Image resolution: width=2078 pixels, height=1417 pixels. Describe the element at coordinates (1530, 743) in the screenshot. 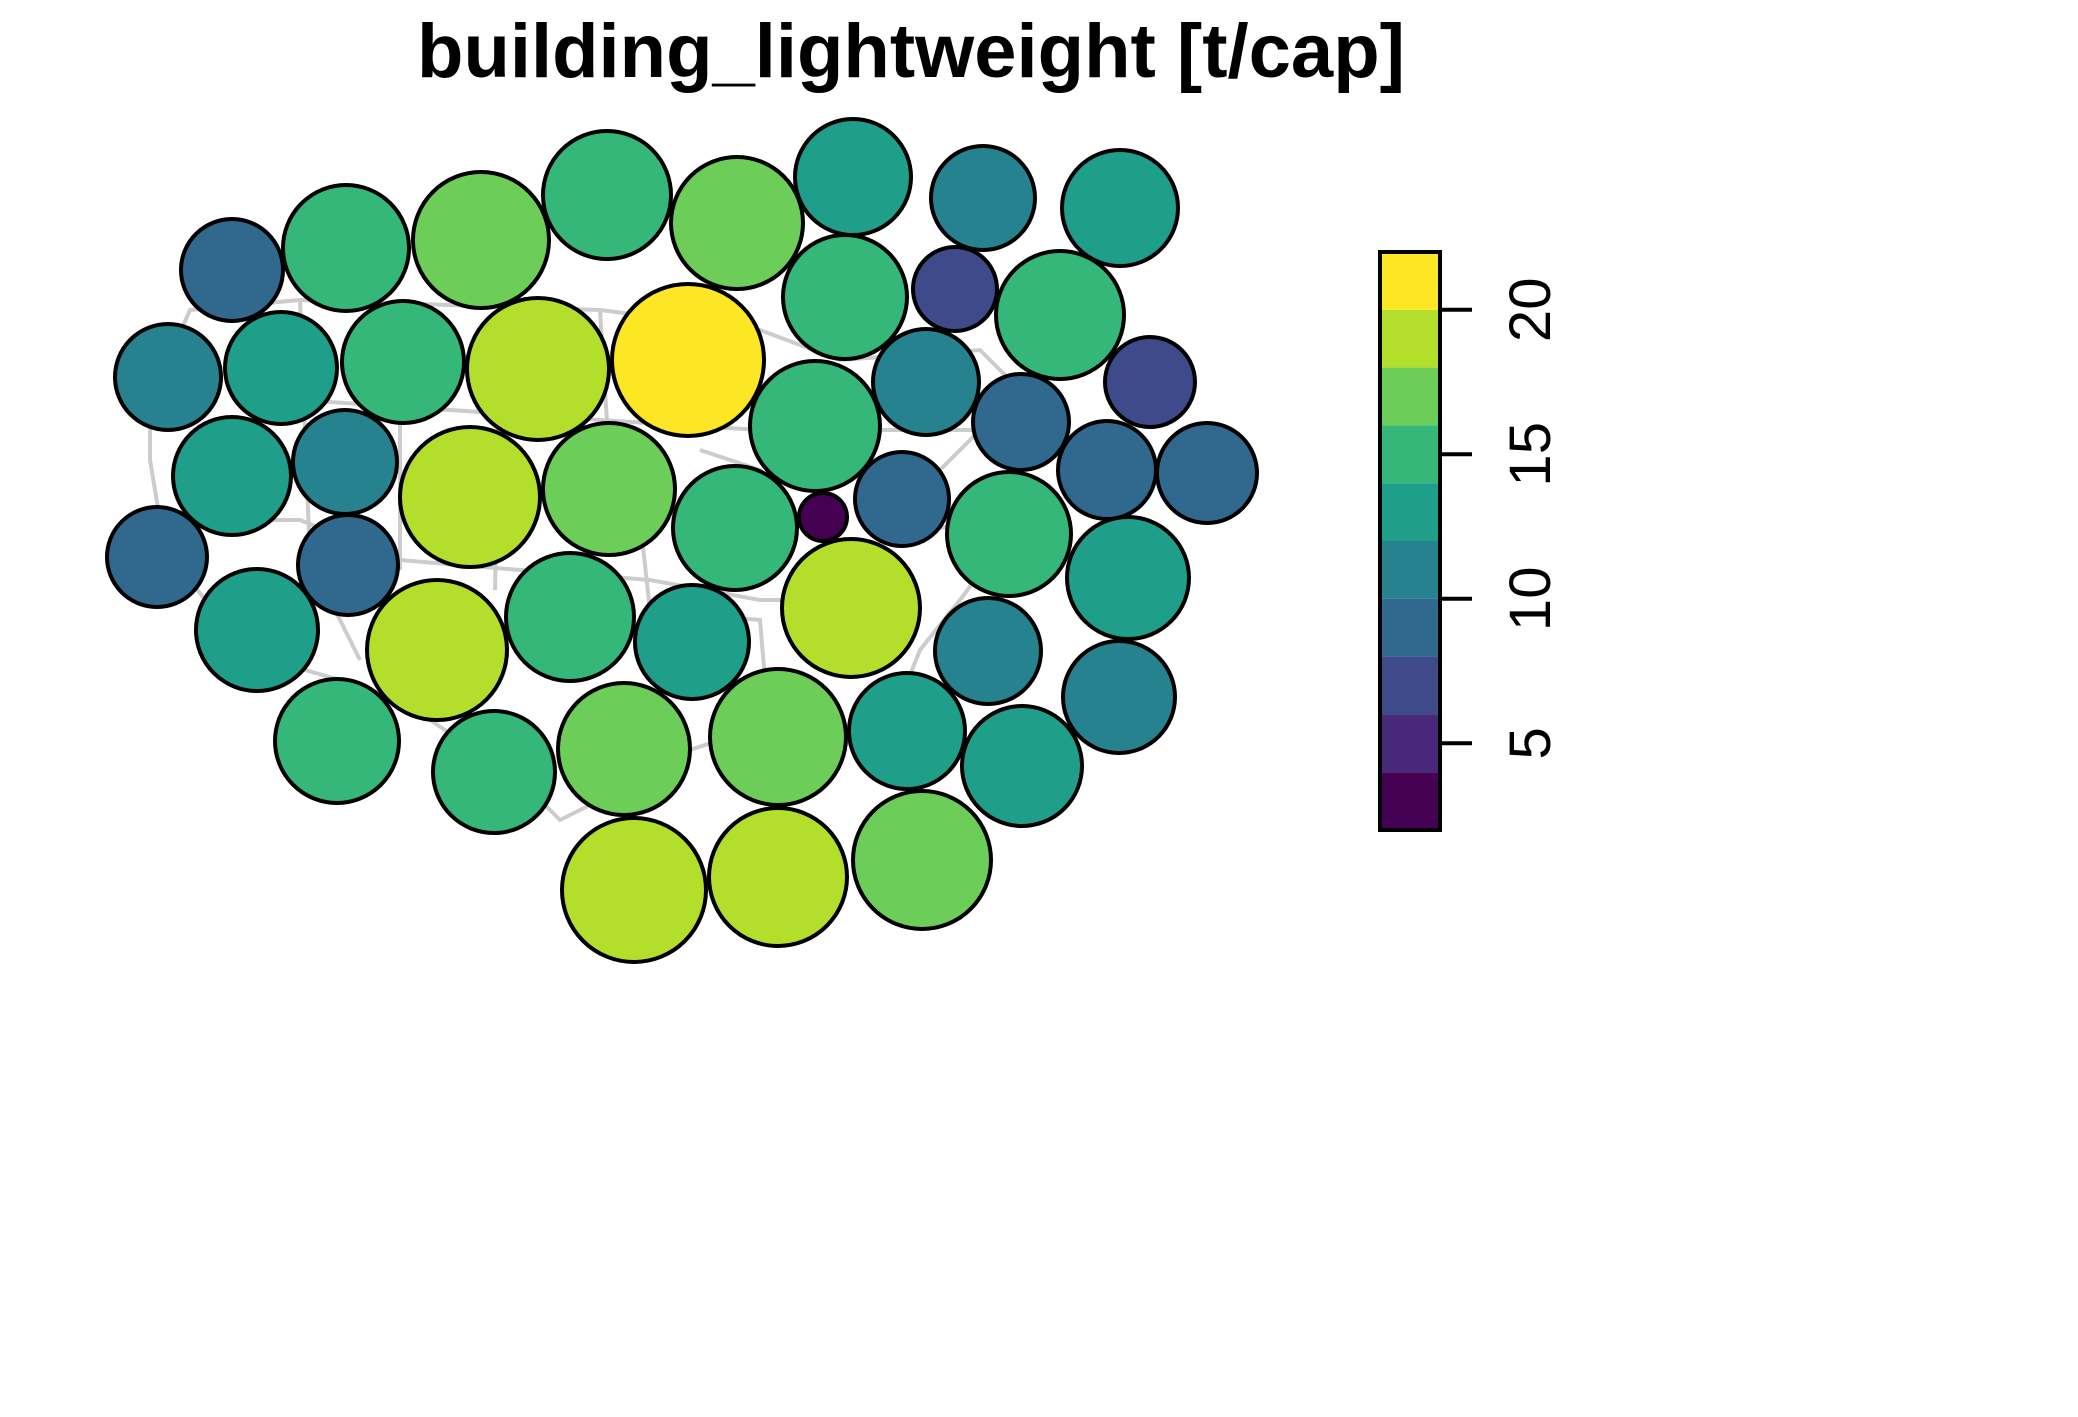

I see `legend-tick-label: 5` at that location.